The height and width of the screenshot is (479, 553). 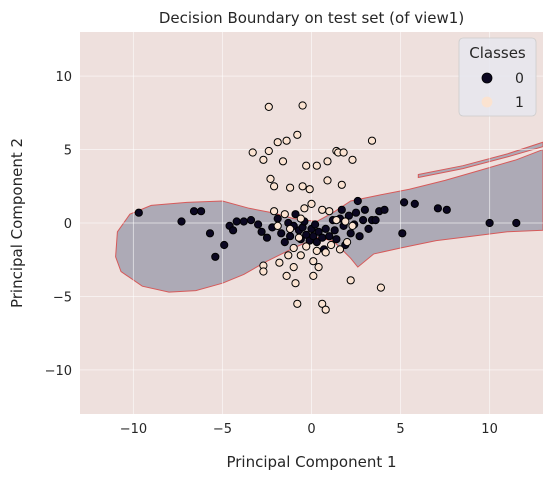 I want to click on legend: Classes 0 1, so click(x=497, y=77).